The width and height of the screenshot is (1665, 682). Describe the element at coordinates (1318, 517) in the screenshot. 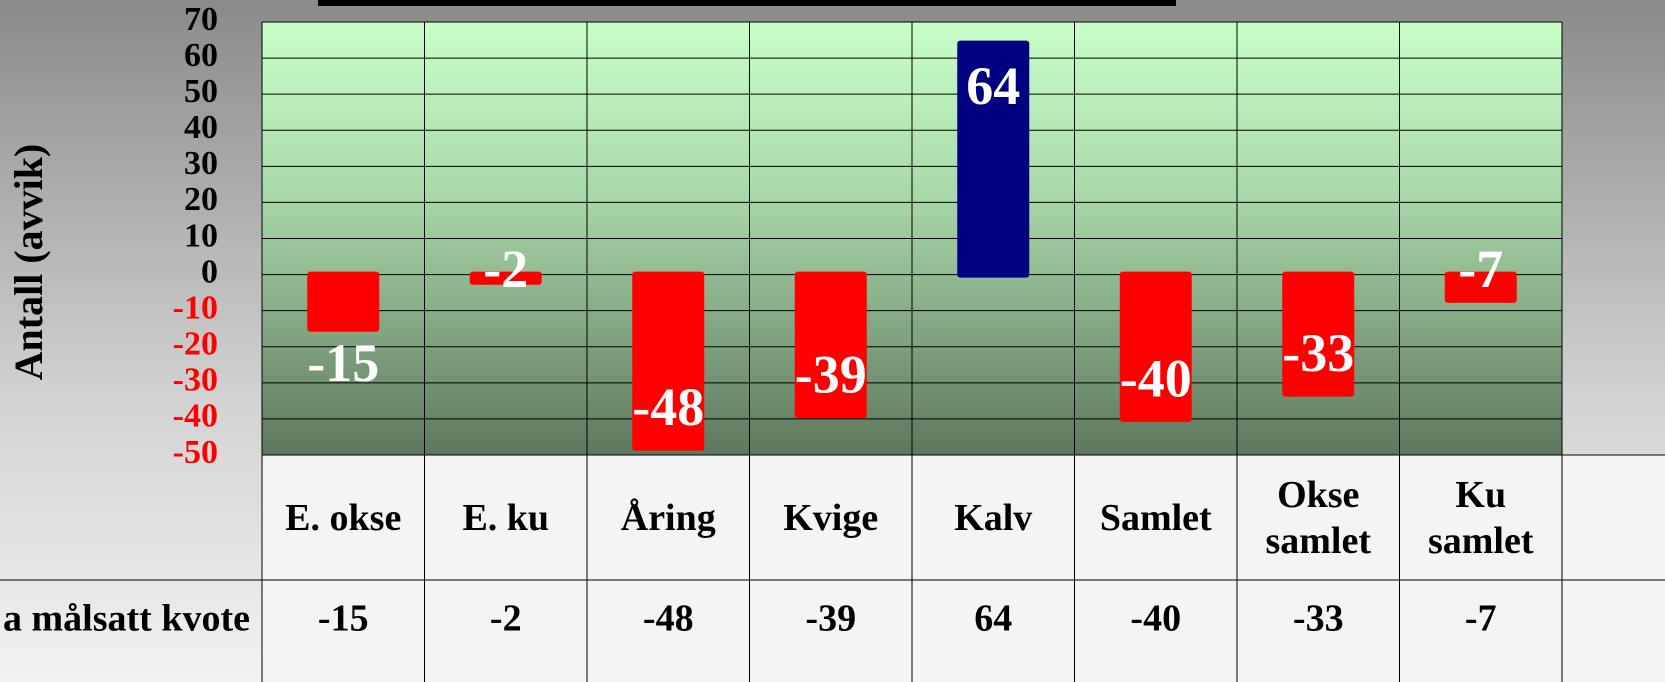

I see `x-tick-label: Okse samlet` at that location.